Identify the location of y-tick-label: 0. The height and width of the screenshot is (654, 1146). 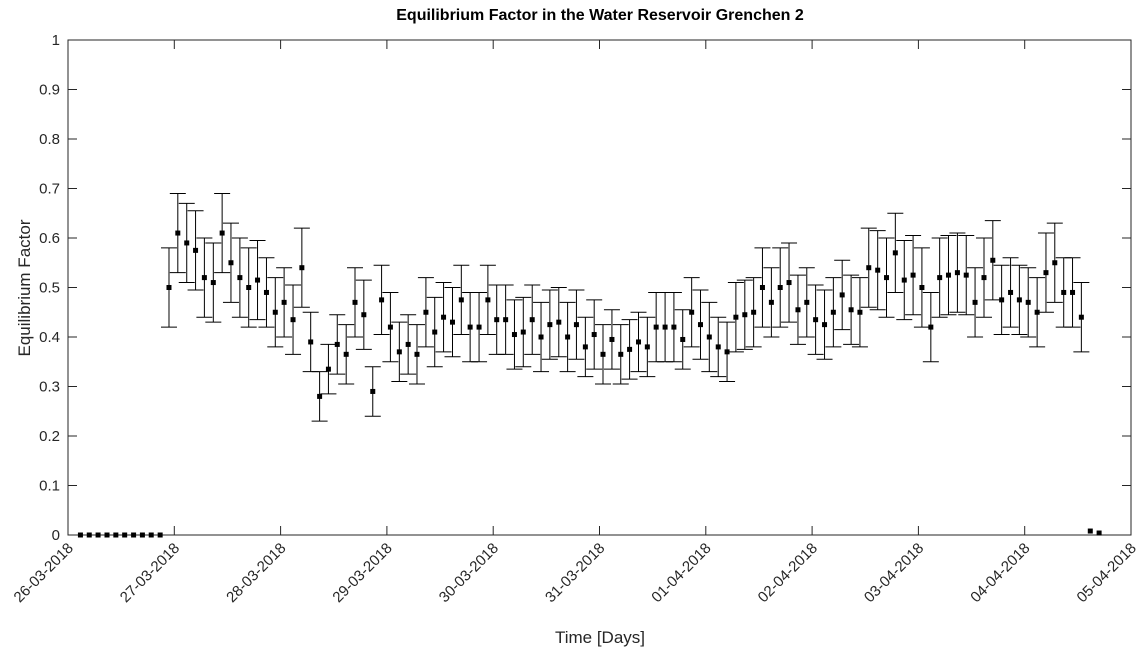
(56, 535).